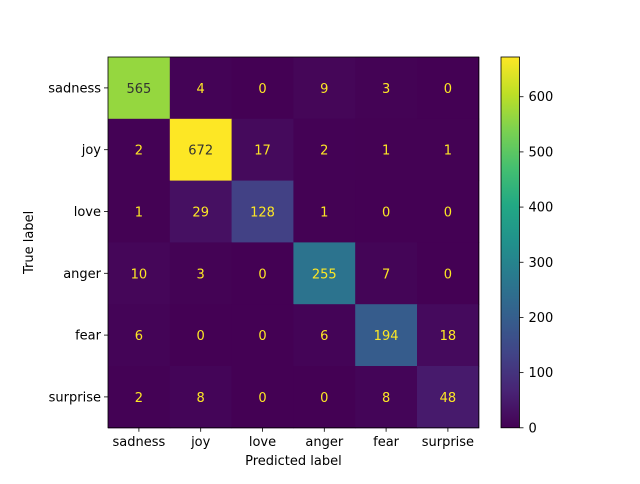  Describe the element at coordinates (29, 243) in the screenshot. I see `y-axis-label: True label` at that location.